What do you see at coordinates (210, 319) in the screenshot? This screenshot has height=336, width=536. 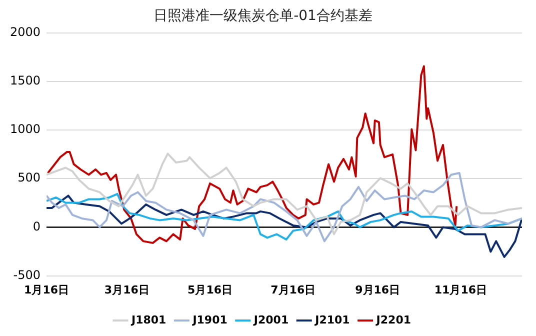 I see `legend-label: J1901` at bounding box center [210, 319].